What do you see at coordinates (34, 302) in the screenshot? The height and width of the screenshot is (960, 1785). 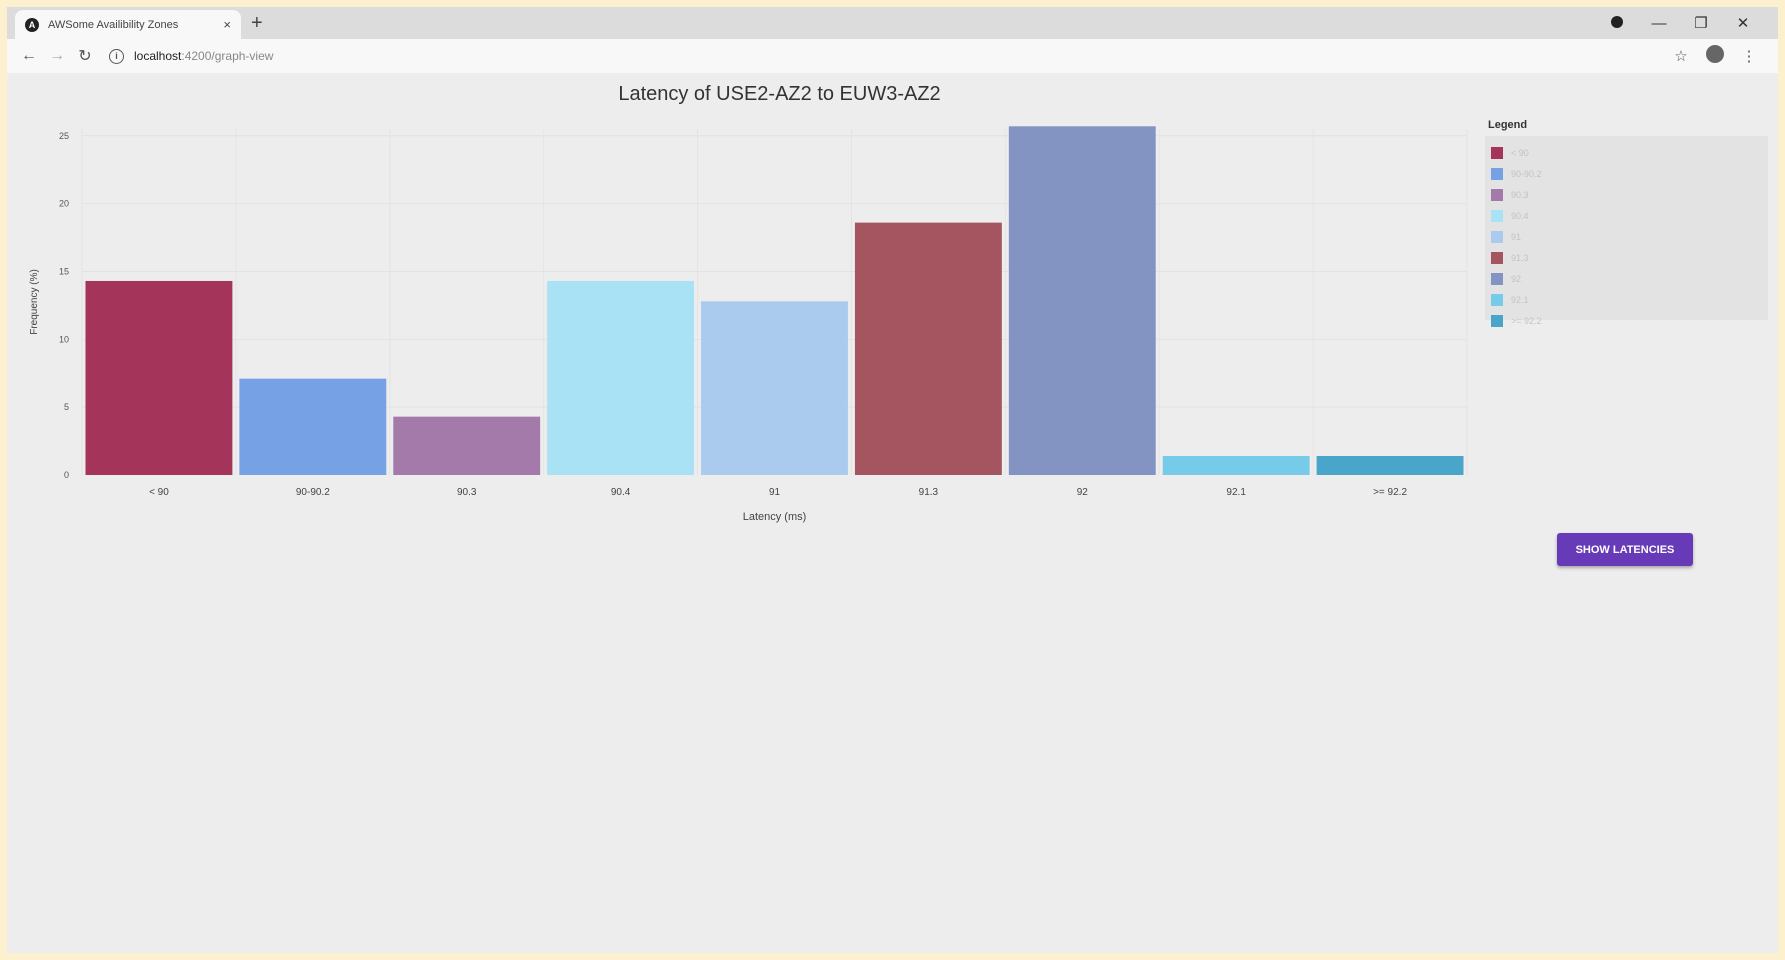 I see `y-axis-label: Frequency (%)` at bounding box center [34, 302].